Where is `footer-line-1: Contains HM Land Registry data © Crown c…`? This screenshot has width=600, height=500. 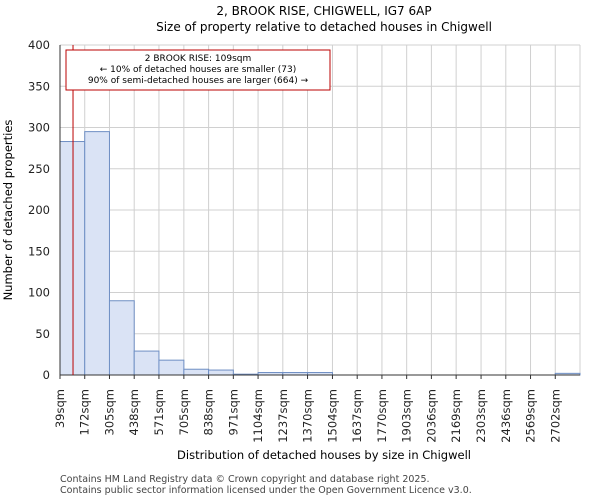
footer-line-1: Contains HM Land Registry data © Crown c… is located at coordinates (245, 479).